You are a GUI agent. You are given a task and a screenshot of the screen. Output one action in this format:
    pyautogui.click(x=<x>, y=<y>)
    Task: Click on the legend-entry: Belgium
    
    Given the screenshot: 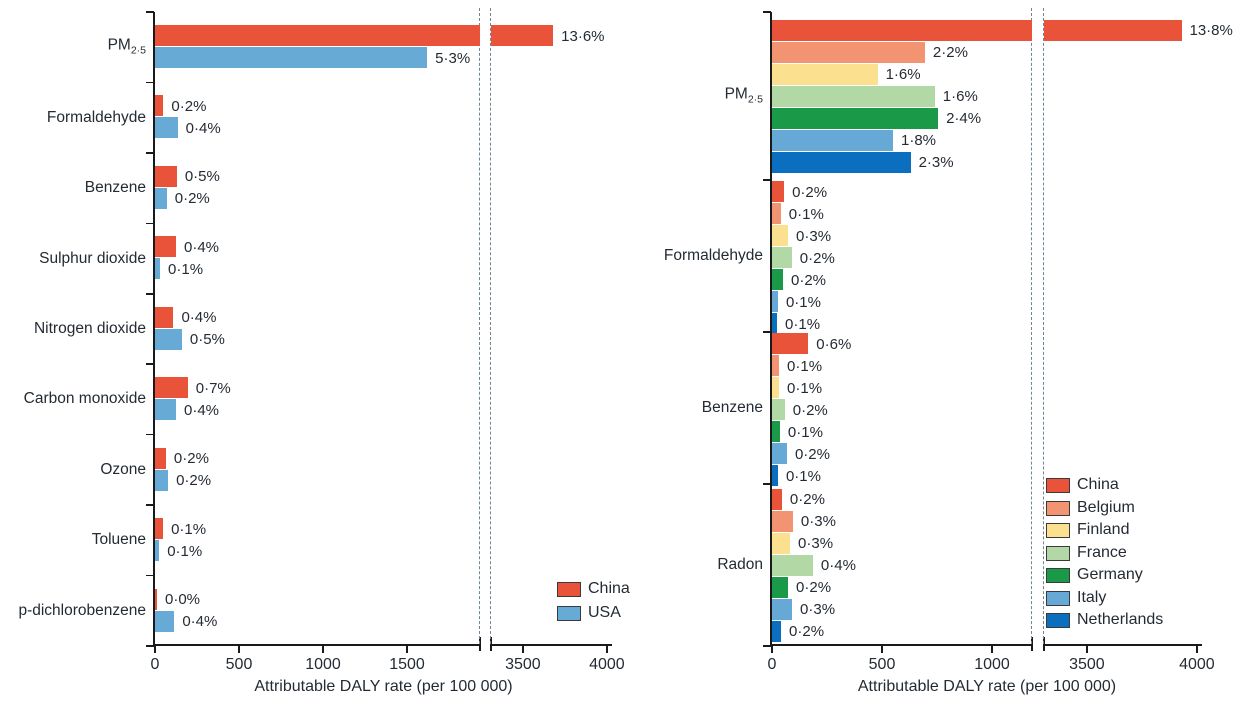 What is the action you would take?
    pyautogui.click(x=1126, y=508)
    